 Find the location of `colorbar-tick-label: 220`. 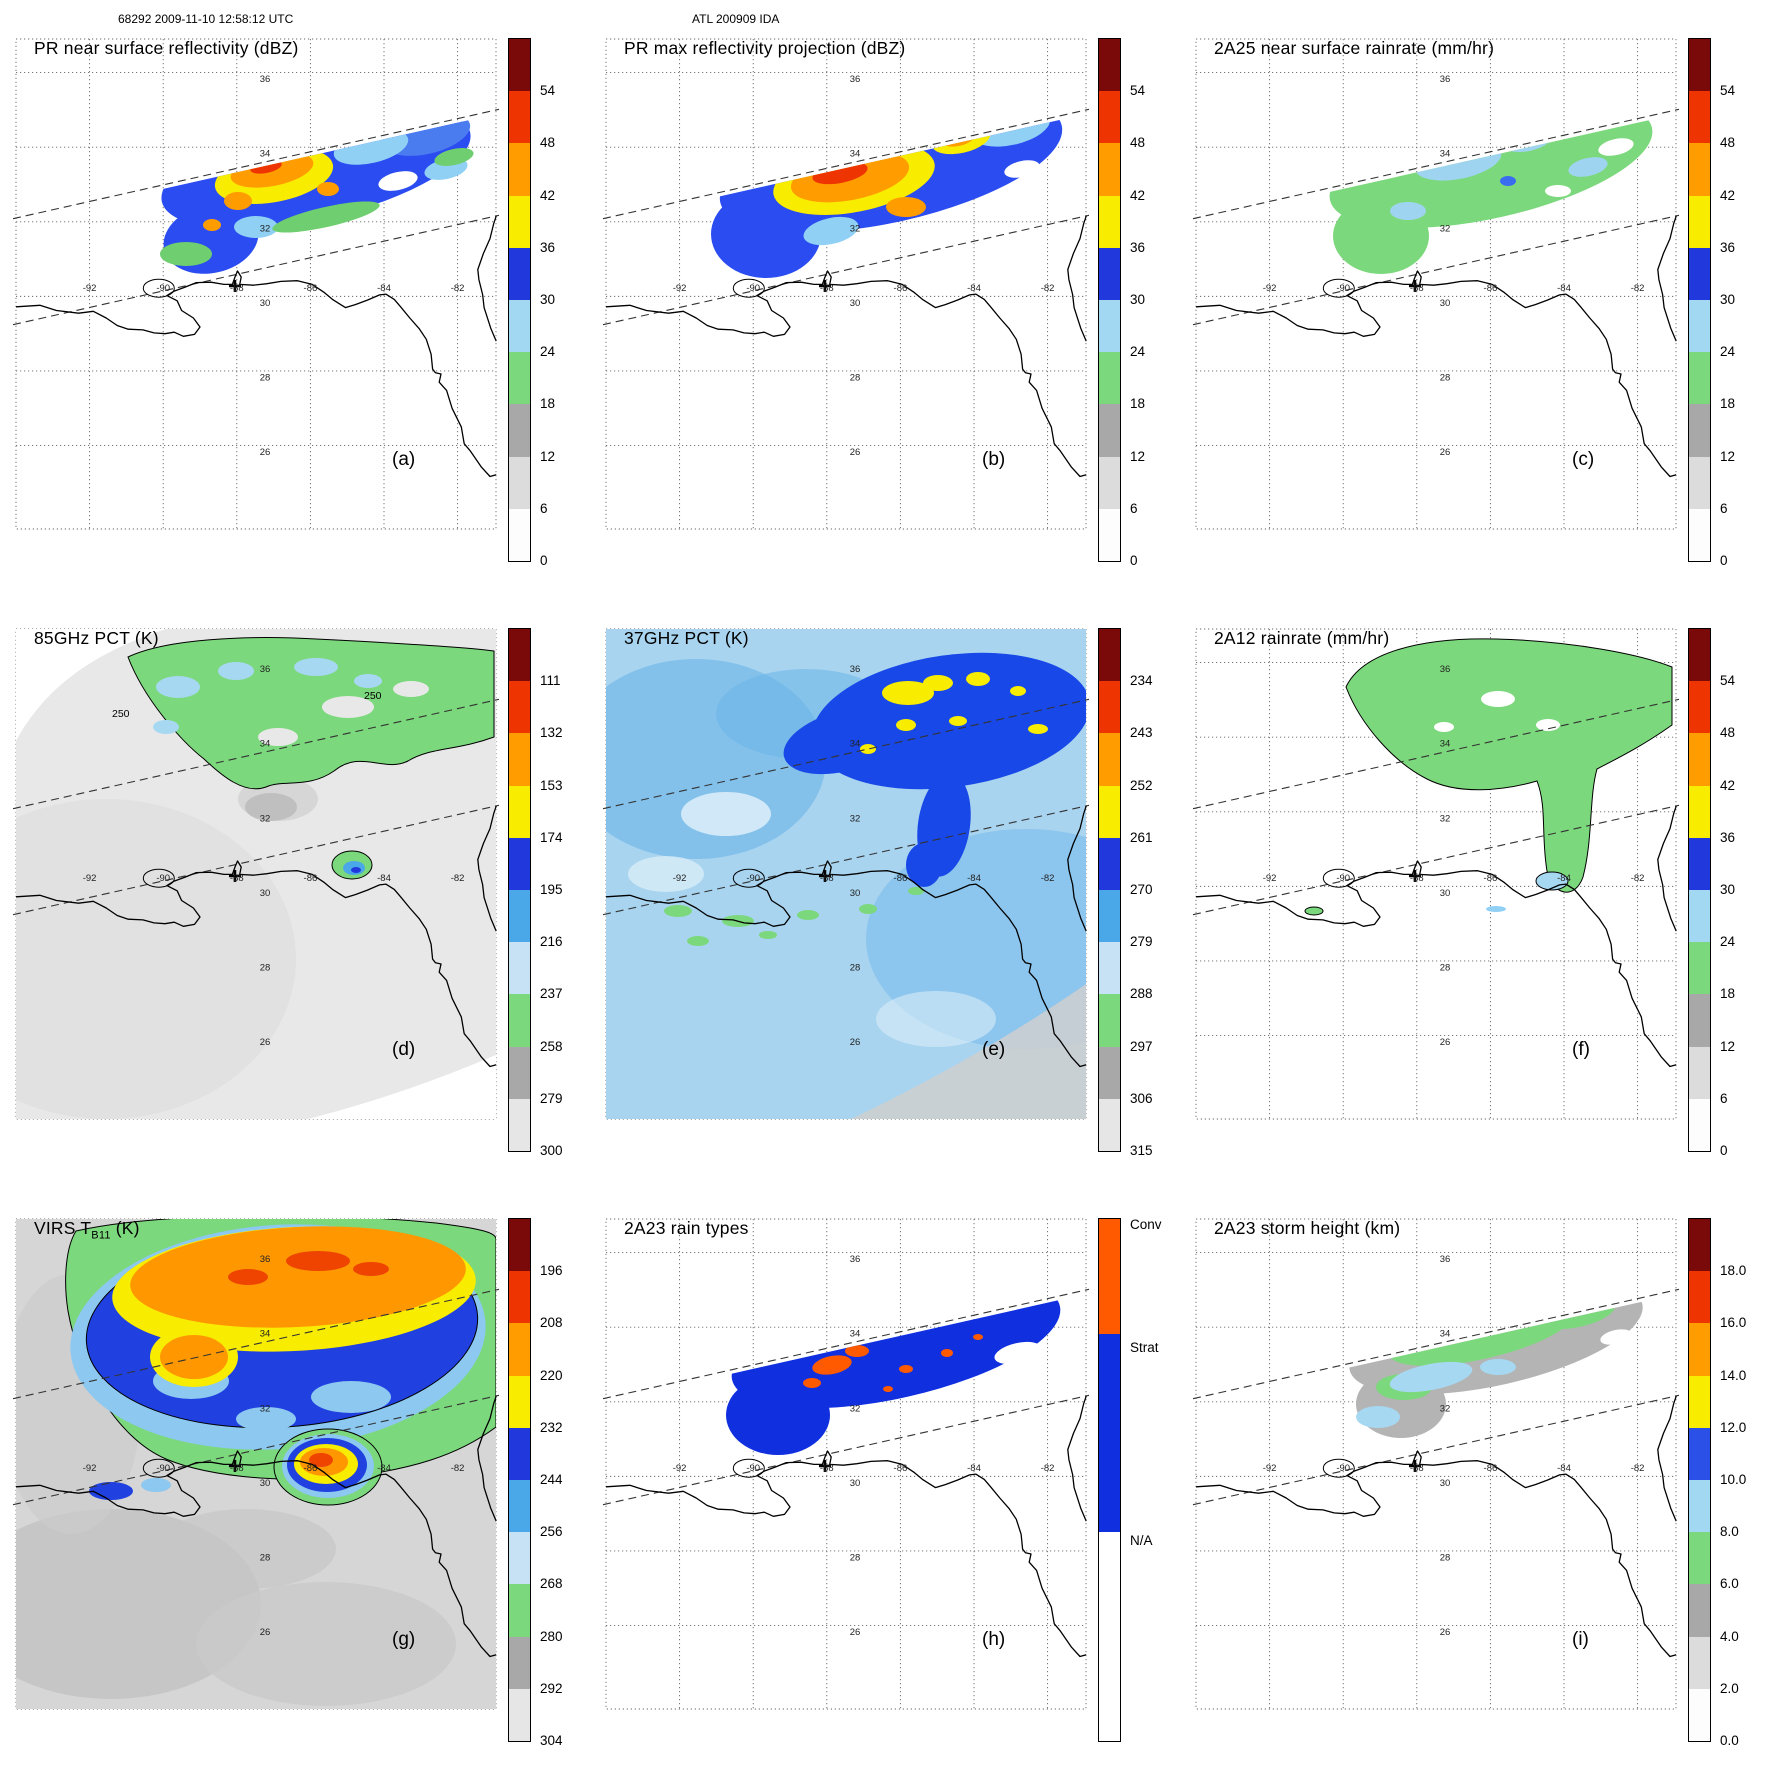

colorbar-tick-label: 220 is located at coordinates (551, 1375).